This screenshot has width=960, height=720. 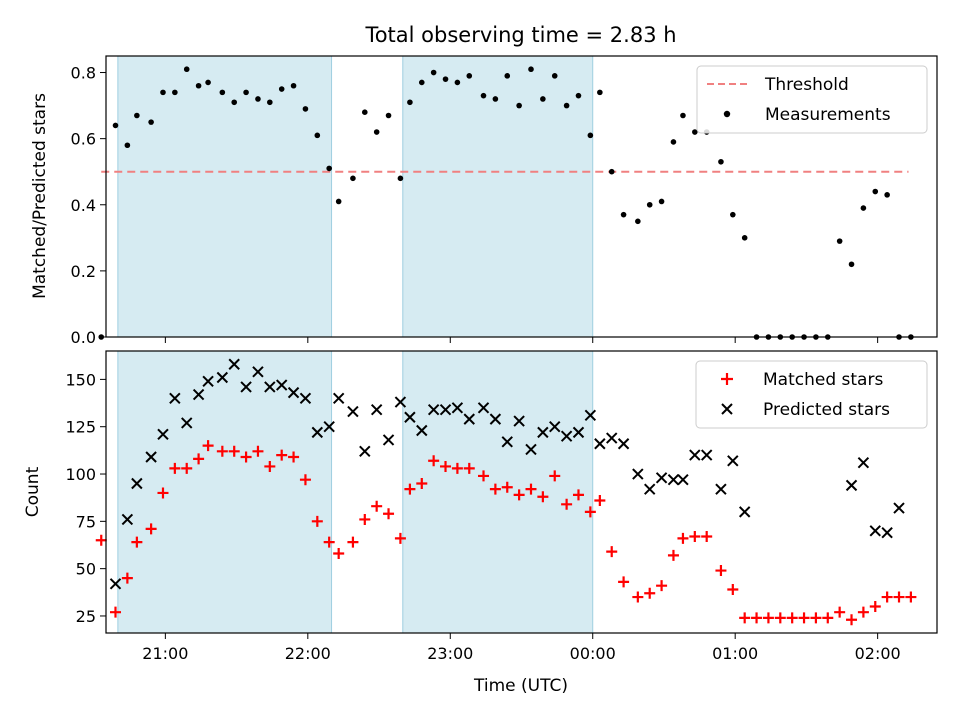 What do you see at coordinates (83, 205) in the screenshot?
I see `y-tick-label: 0.4` at bounding box center [83, 205].